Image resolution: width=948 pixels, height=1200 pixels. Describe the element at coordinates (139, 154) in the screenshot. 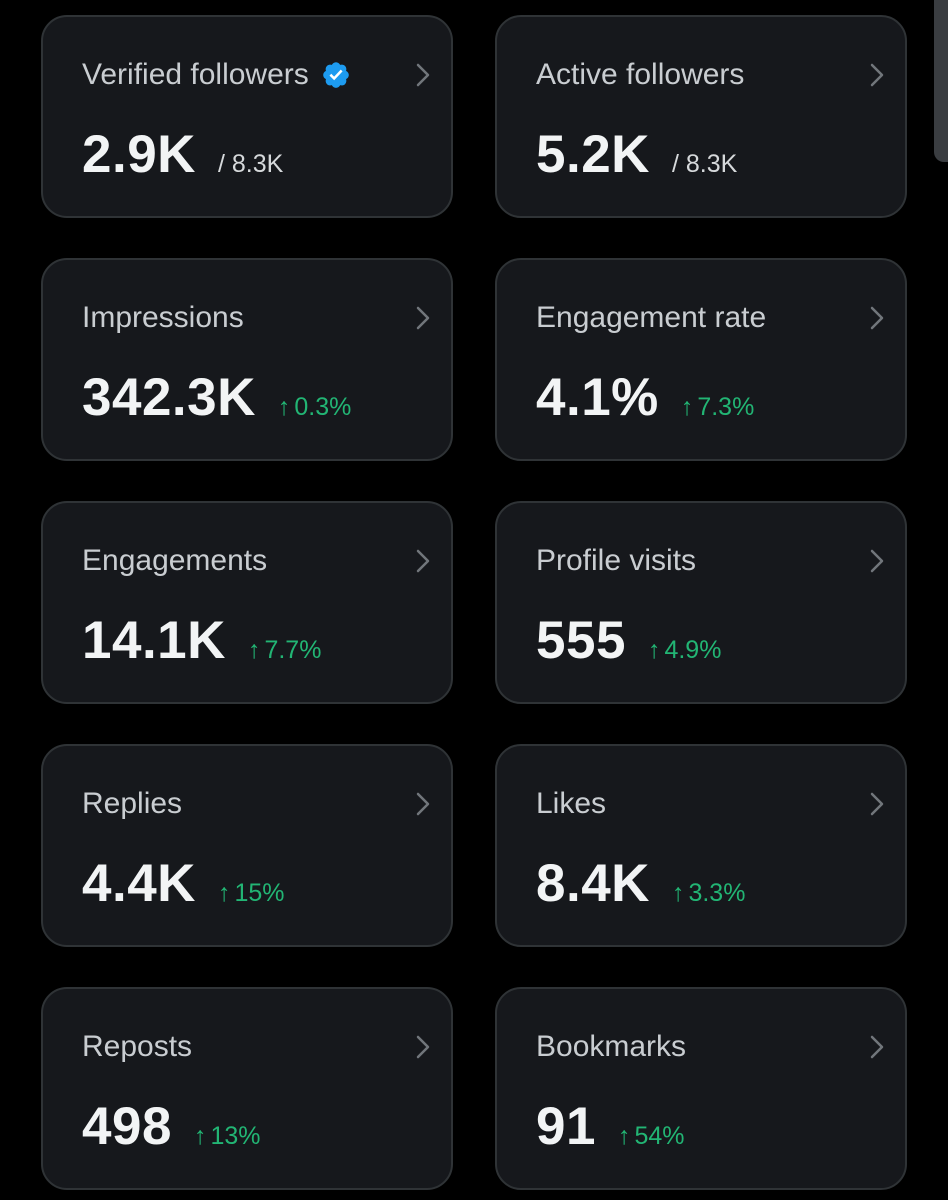

I see `metric-value: 2.9K` at that location.